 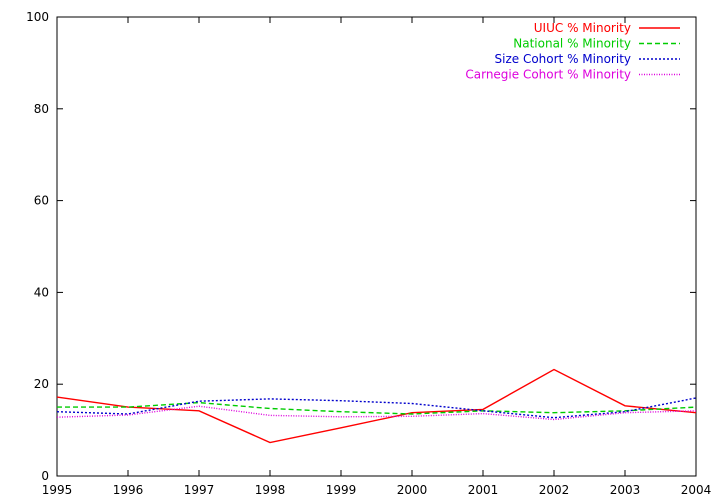 What do you see at coordinates (41, 292) in the screenshot?
I see `y-tick-label: 40` at bounding box center [41, 292].